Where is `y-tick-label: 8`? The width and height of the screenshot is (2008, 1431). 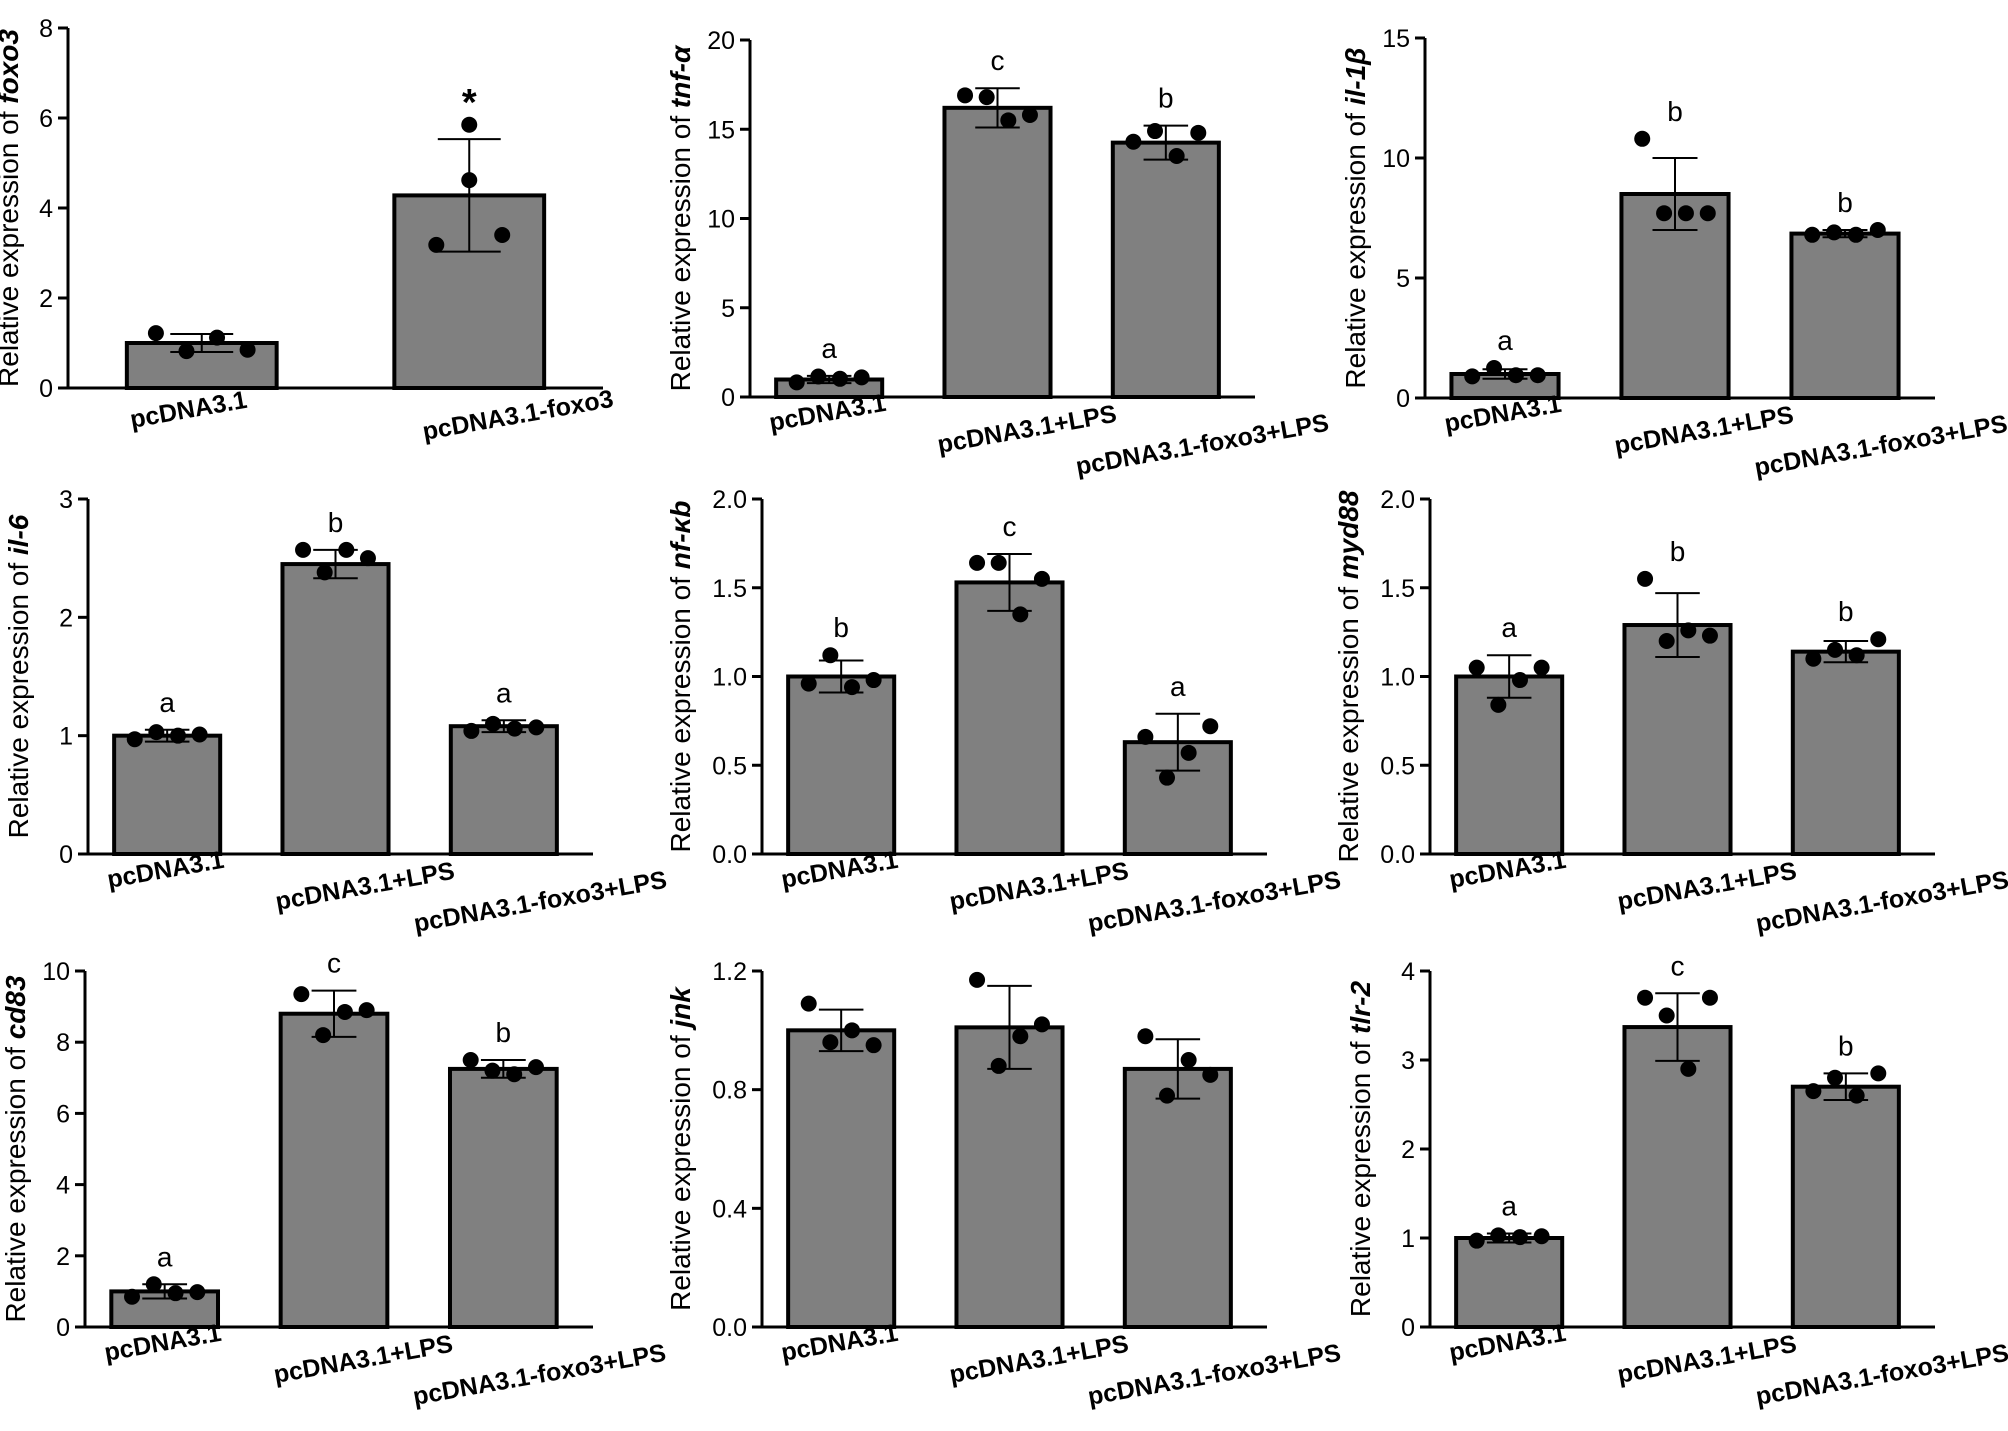 y-tick-label: 8 is located at coordinates (46, 29).